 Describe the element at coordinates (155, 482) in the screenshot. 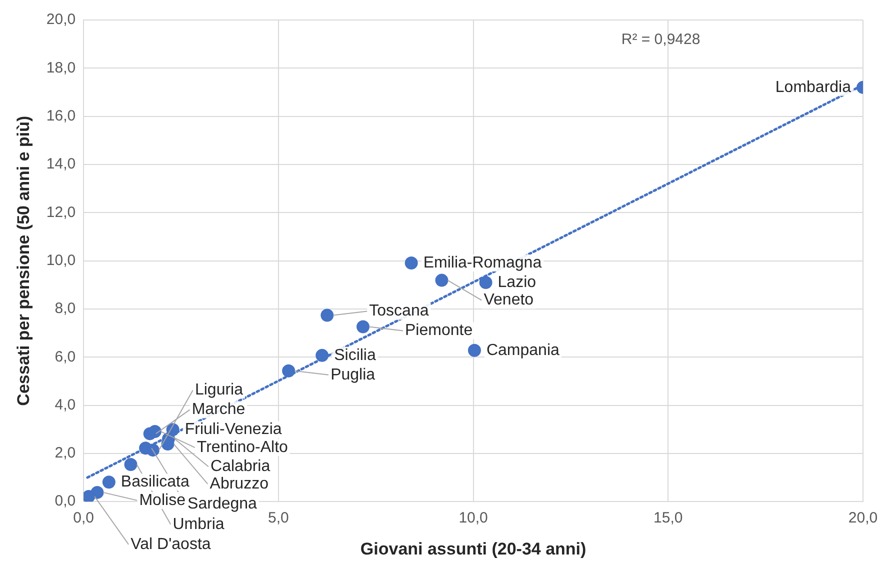

I see `data-label: Basilicata` at that location.